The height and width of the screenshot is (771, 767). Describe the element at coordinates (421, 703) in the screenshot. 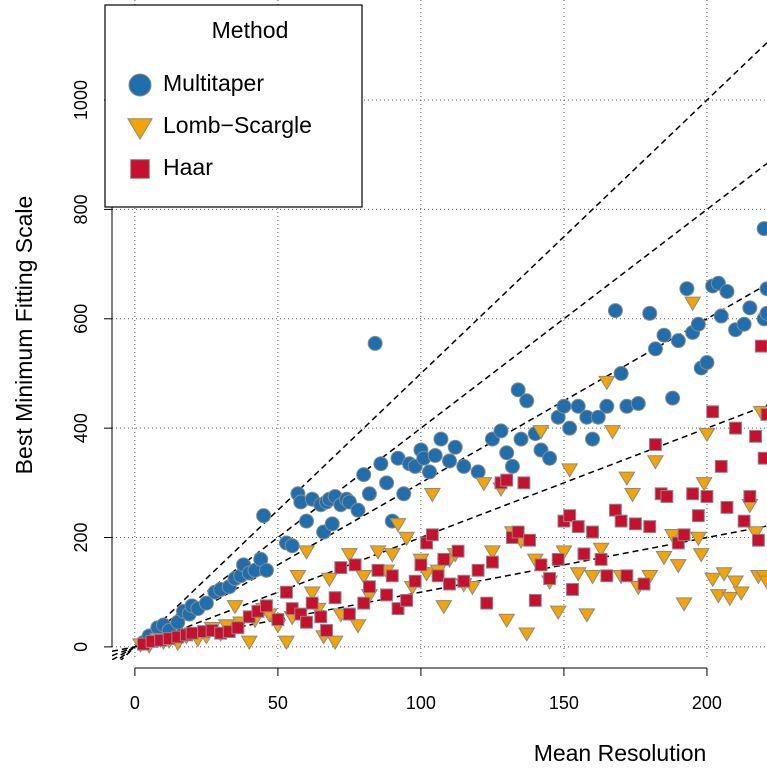

I see `x-tick-label: 100` at that location.